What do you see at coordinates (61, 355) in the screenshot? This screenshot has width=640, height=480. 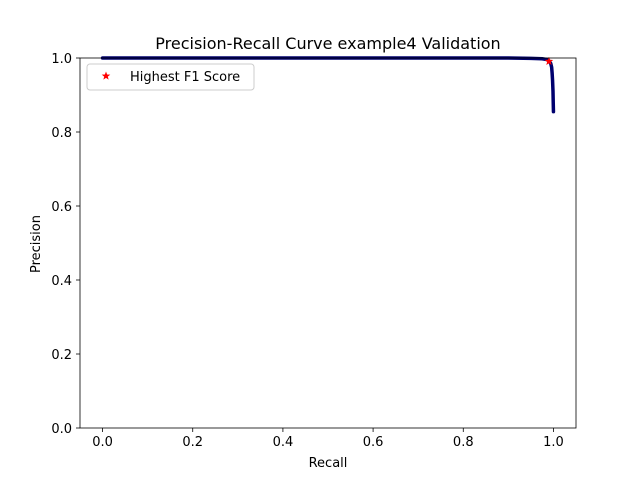 I see `y-tick-label: 0.2` at bounding box center [61, 355].